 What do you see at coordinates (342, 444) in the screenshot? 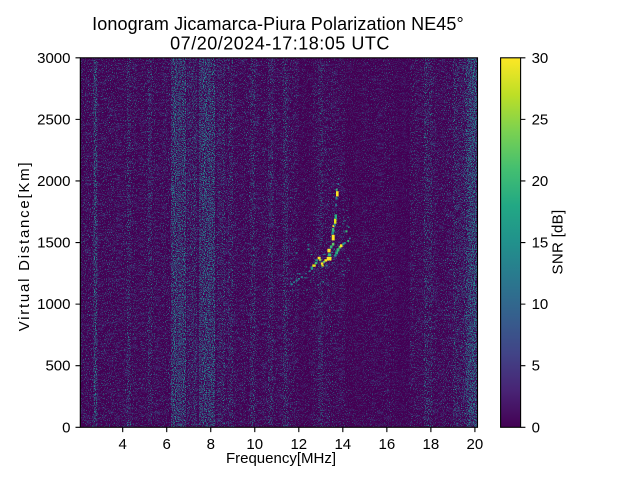
I see `svg-text: 14` at bounding box center [342, 444].